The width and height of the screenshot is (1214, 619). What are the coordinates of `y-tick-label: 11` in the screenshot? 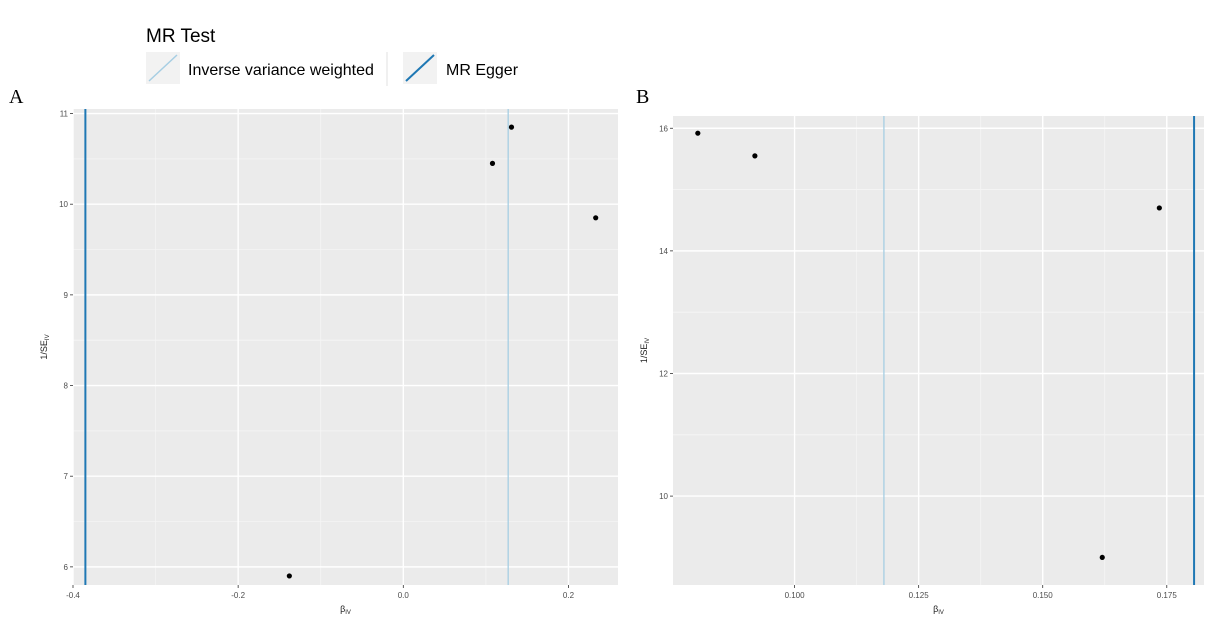 It's located at (64, 114).